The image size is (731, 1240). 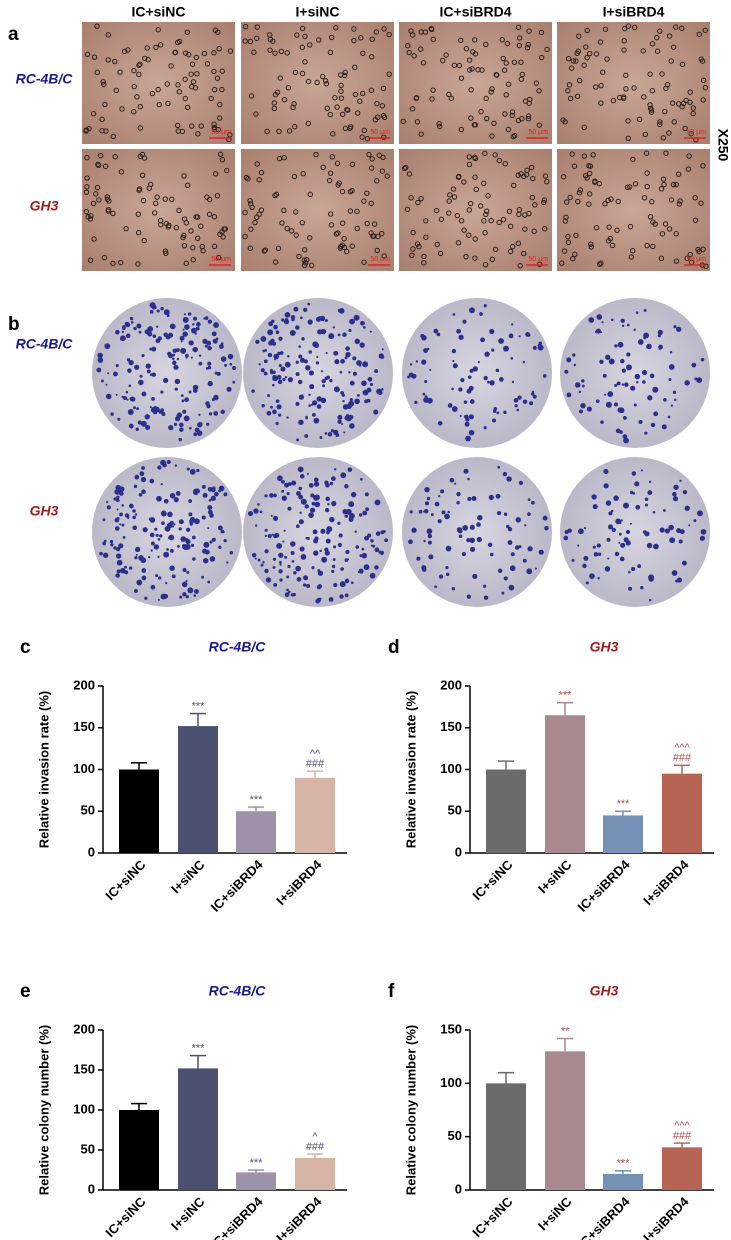 What do you see at coordinates (633, 210) in the screenshot?
I see `micrograph: 50 μm` at bounding box center [633, 210].